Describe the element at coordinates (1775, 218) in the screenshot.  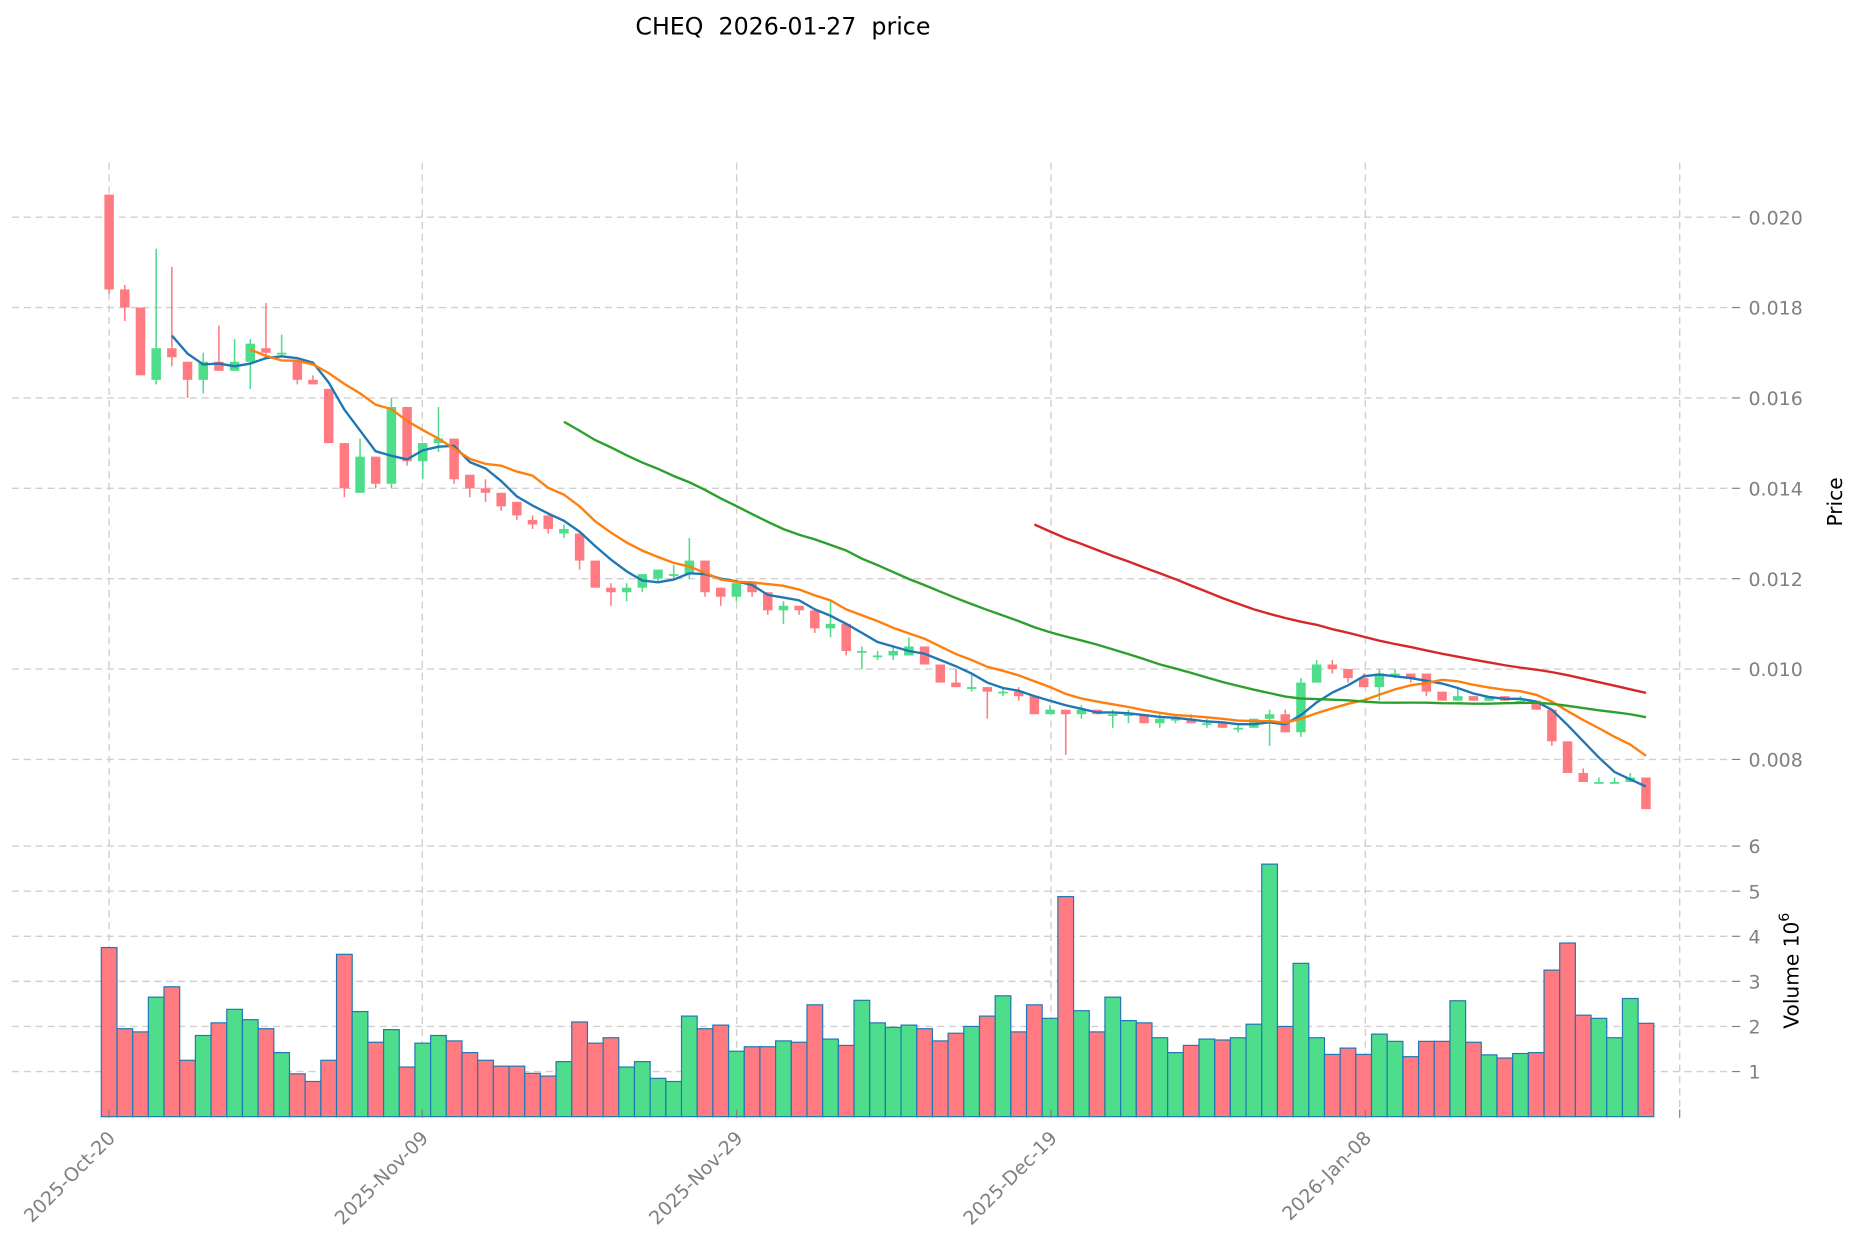
I see `price-tick-label: 0.020` at that location.